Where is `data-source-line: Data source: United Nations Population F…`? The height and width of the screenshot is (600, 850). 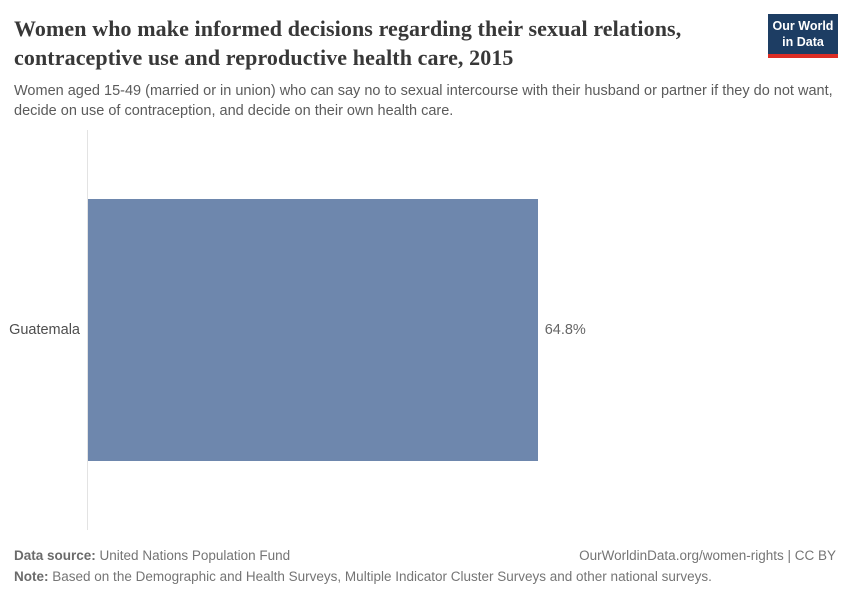 data-source-line: Data source: United Nations Population F… is located at coordinates (152, 555).